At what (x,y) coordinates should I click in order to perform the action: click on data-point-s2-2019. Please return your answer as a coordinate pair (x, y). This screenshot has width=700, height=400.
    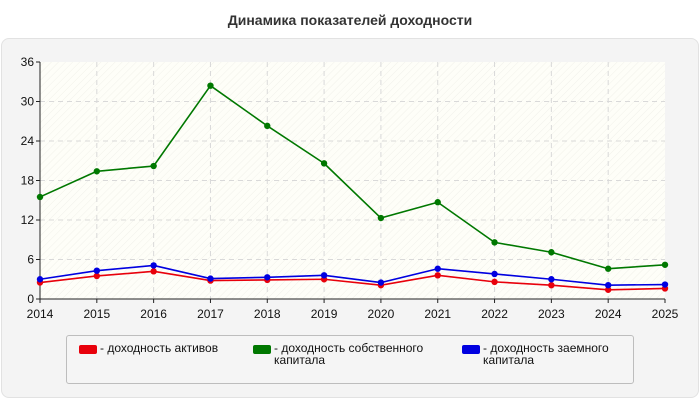
    Looking at the image, I should click on (324, 275).